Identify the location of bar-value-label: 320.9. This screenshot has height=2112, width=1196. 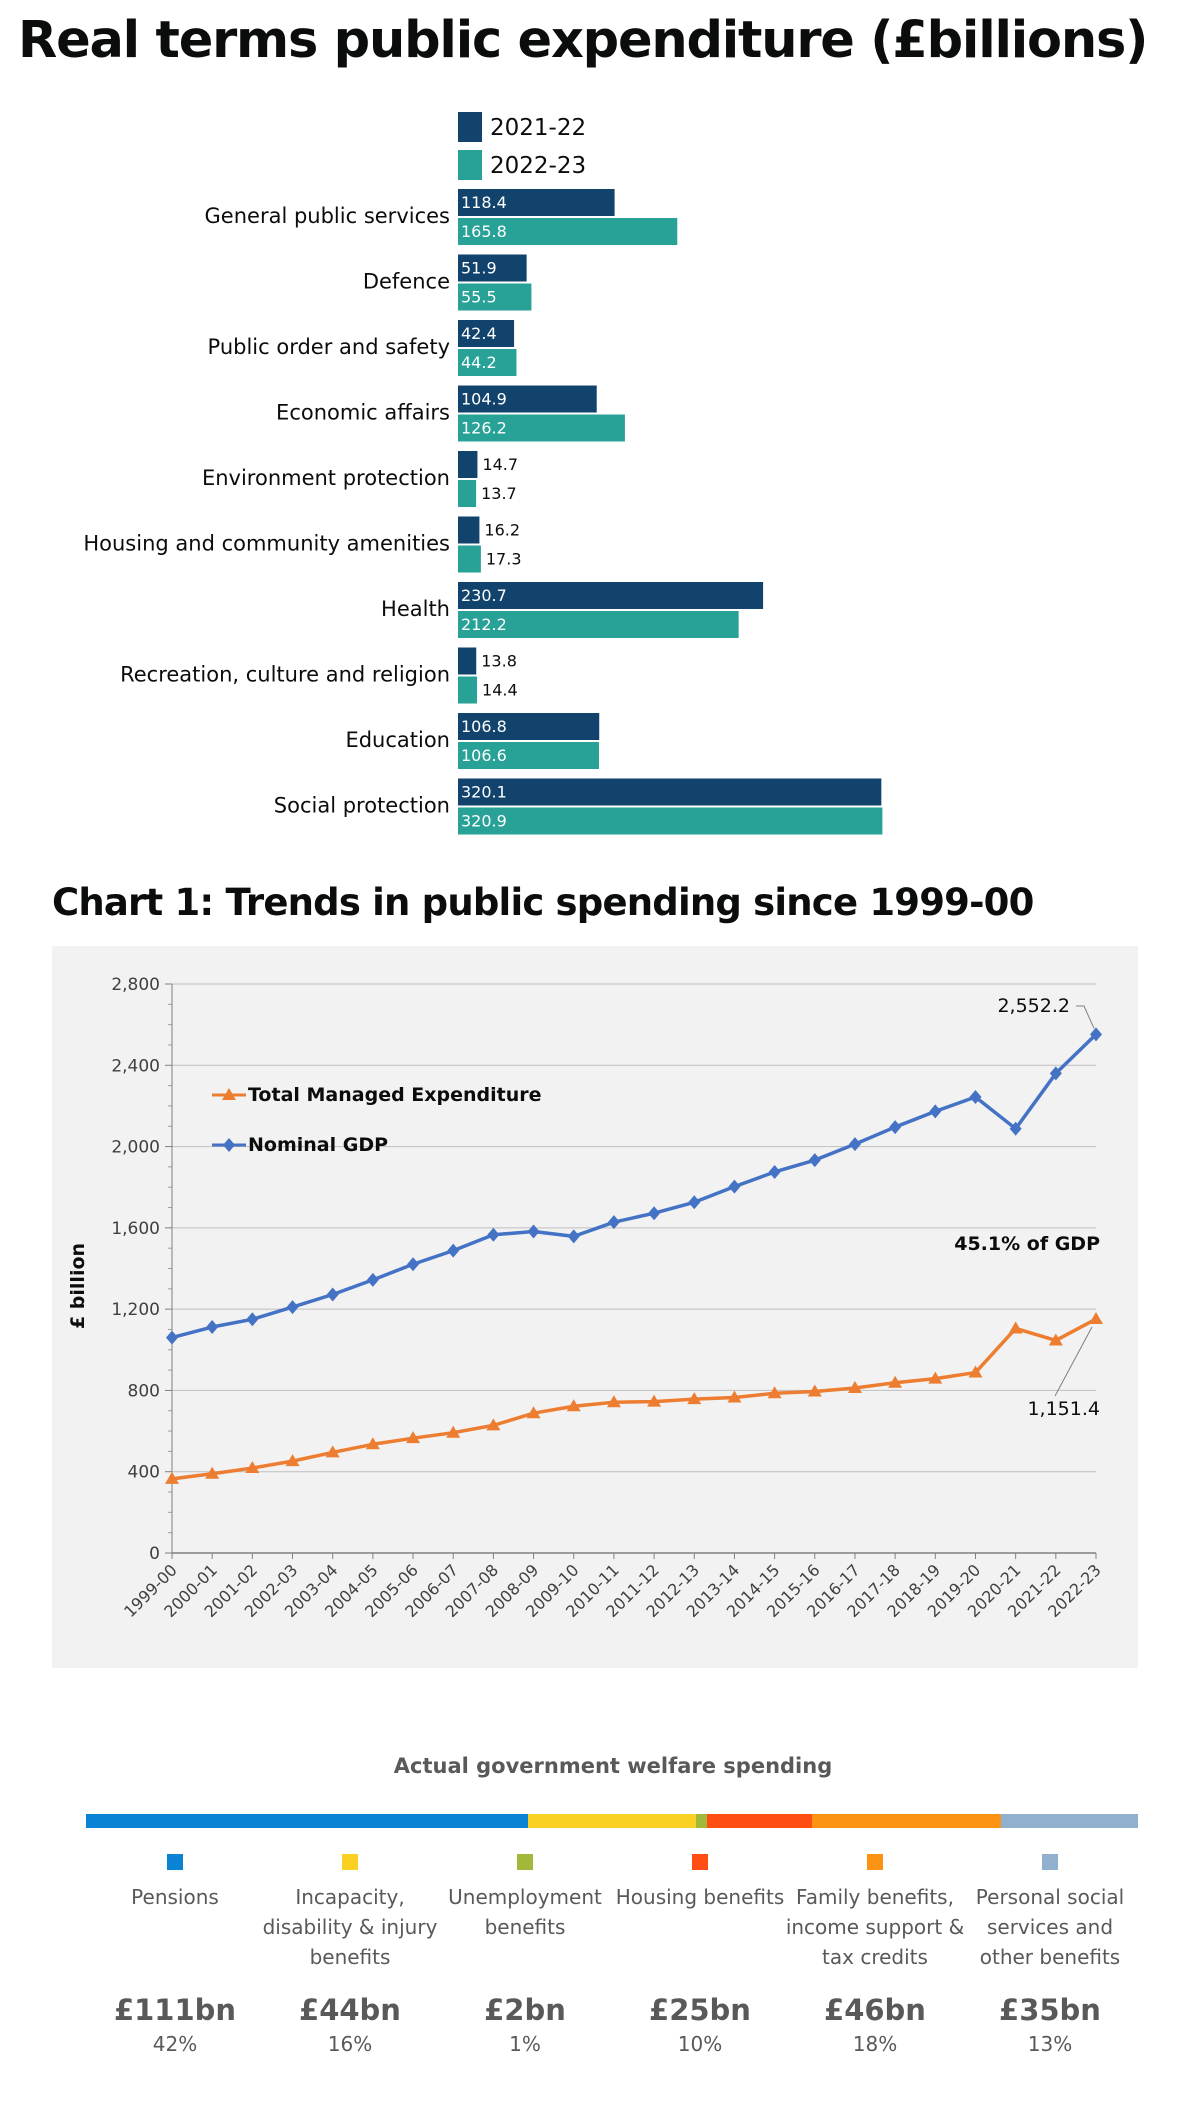
(484, 821).